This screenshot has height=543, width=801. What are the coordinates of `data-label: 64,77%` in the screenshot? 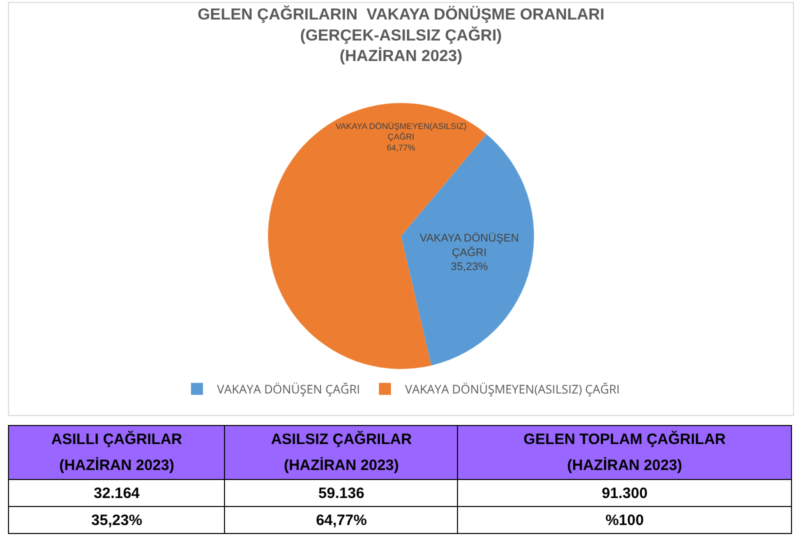 It's located at (401, 147).